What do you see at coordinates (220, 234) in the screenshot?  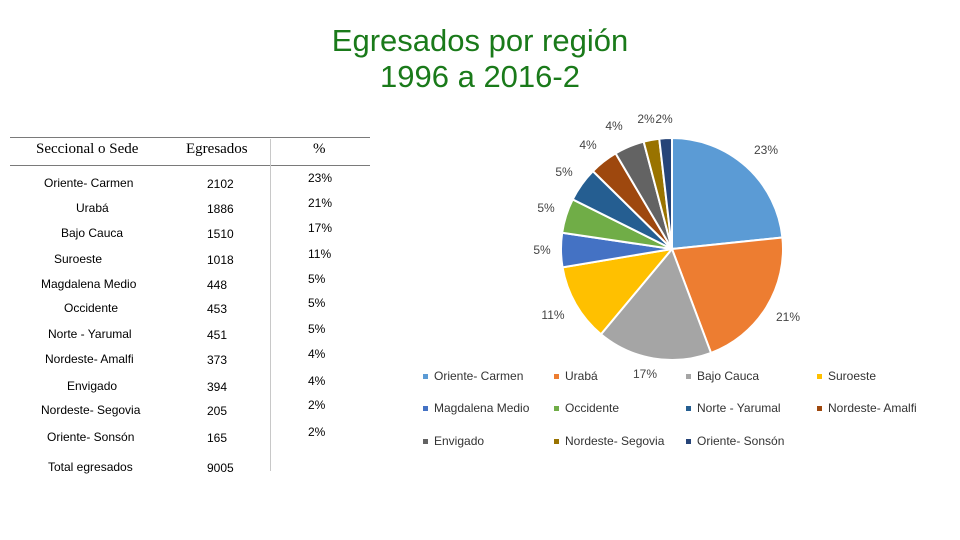 I see `table-cell-egresados: 1510` at bounding box center [220, 234].